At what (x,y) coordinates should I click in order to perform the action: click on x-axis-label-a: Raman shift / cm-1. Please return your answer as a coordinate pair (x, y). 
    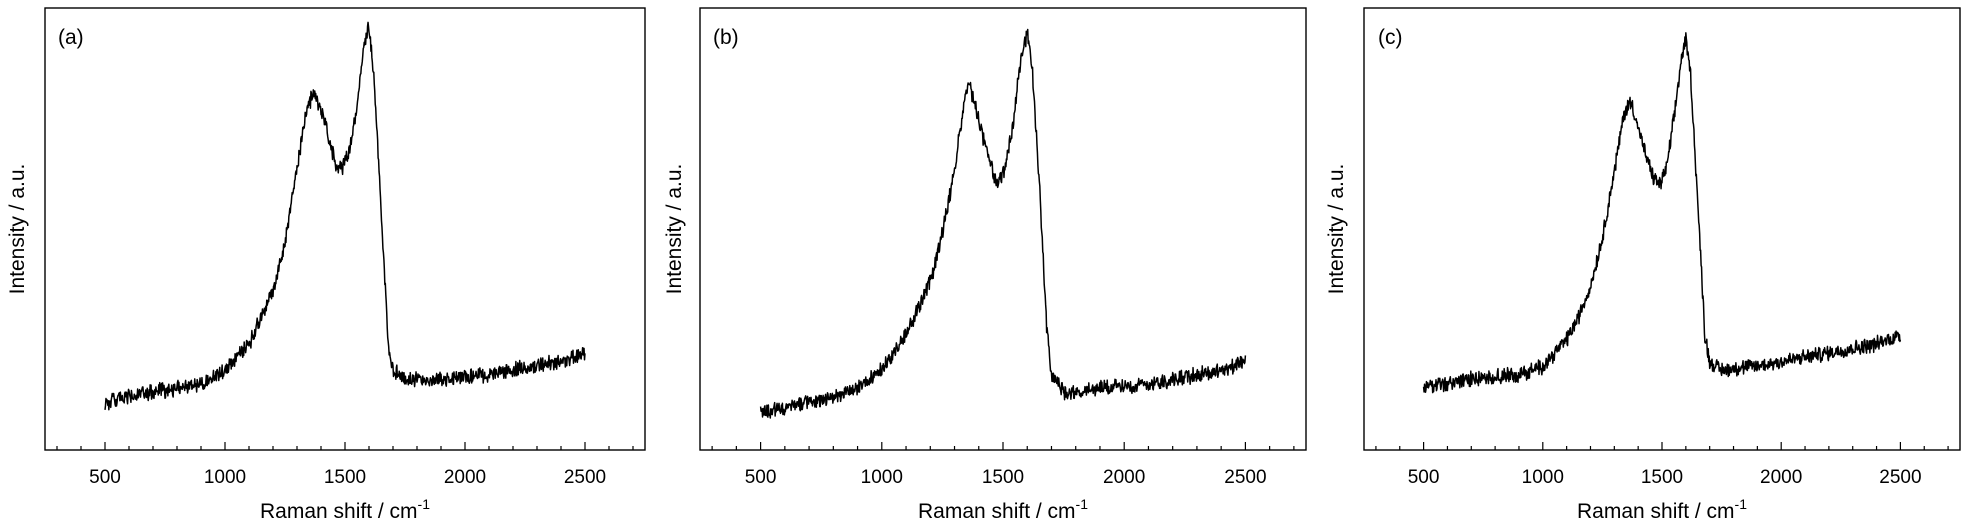
    Looking at the image, I should click on (345, 509).